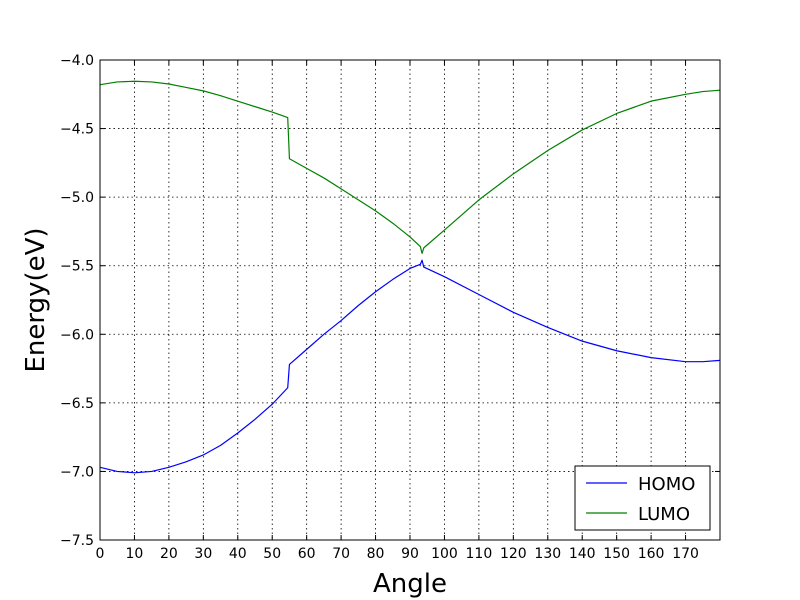 This screenshot has width=800, height=600. What do you see at coordinates (666, 484) in the screenshot?
I see `legend-label-homo: HOMO` at bounding box center [666, 484].